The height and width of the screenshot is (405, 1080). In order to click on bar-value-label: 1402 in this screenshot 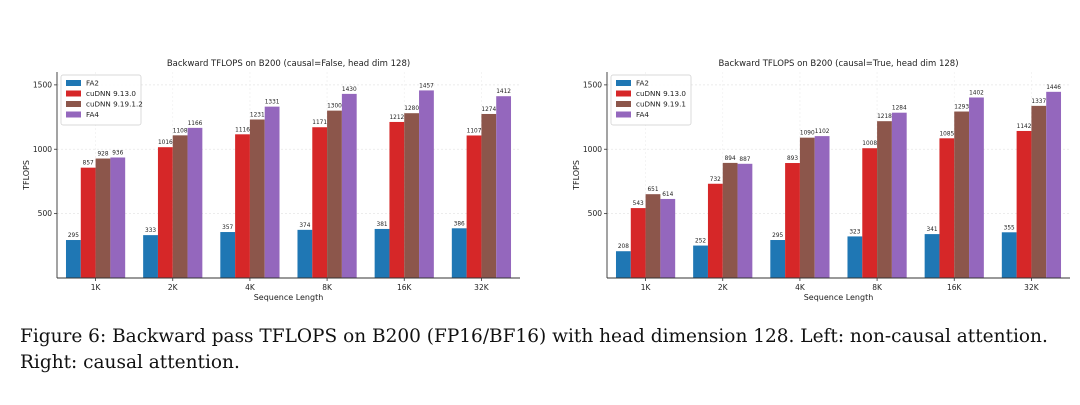, I will do `click(976, 93)`.